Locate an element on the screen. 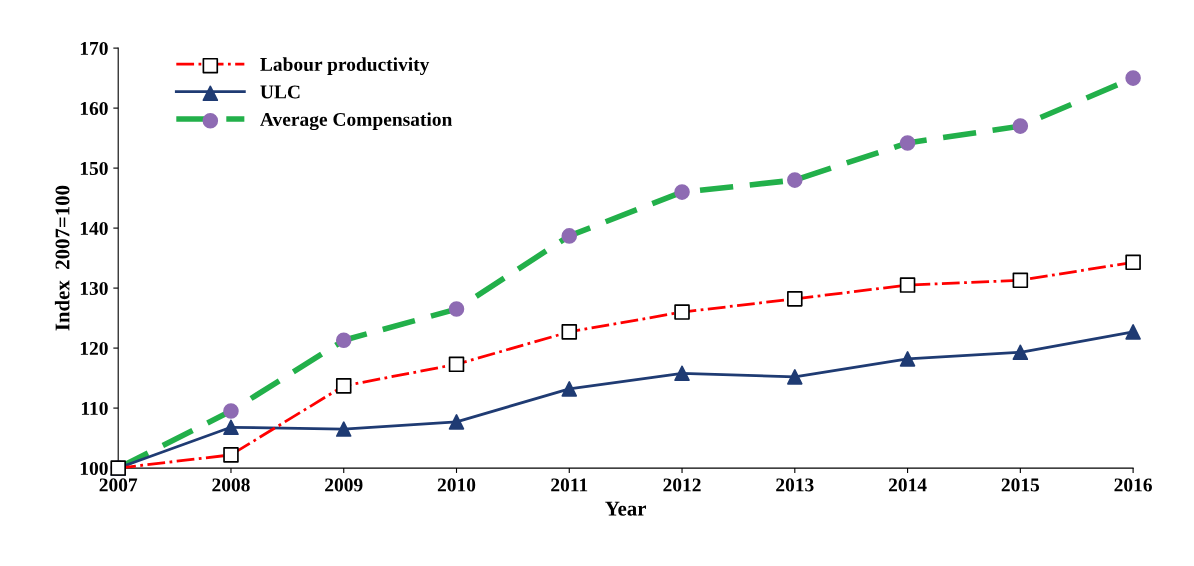 This screenshot has width=1194, height=566. y-tick-label: 110 is located at coordinates (94, 408).